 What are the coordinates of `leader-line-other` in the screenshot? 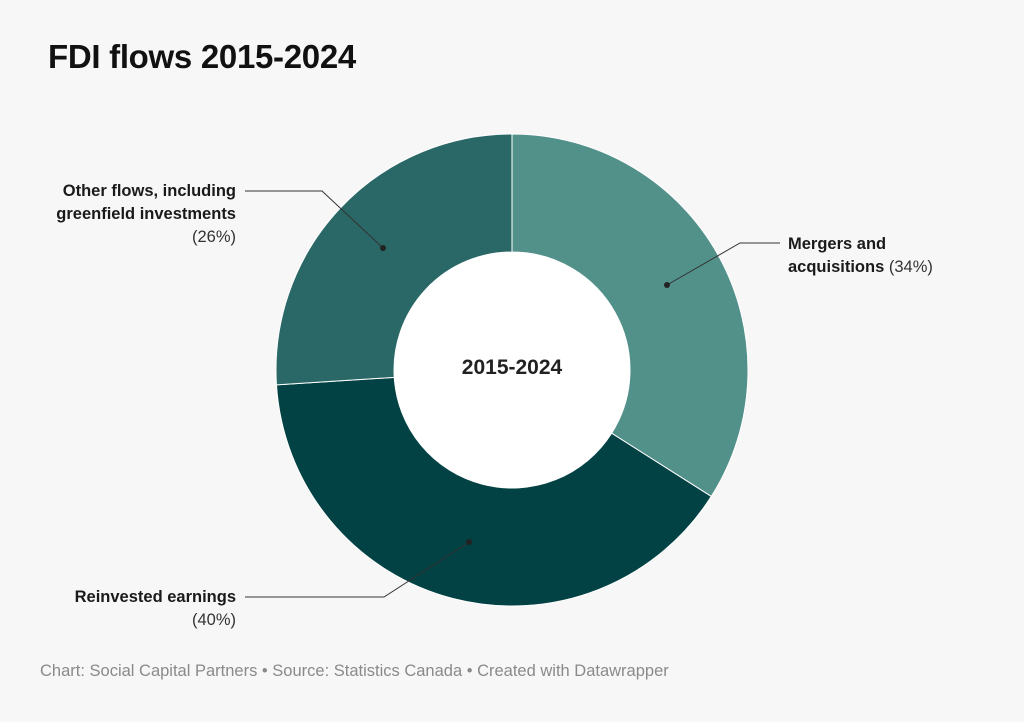 It's located at (314, 219).